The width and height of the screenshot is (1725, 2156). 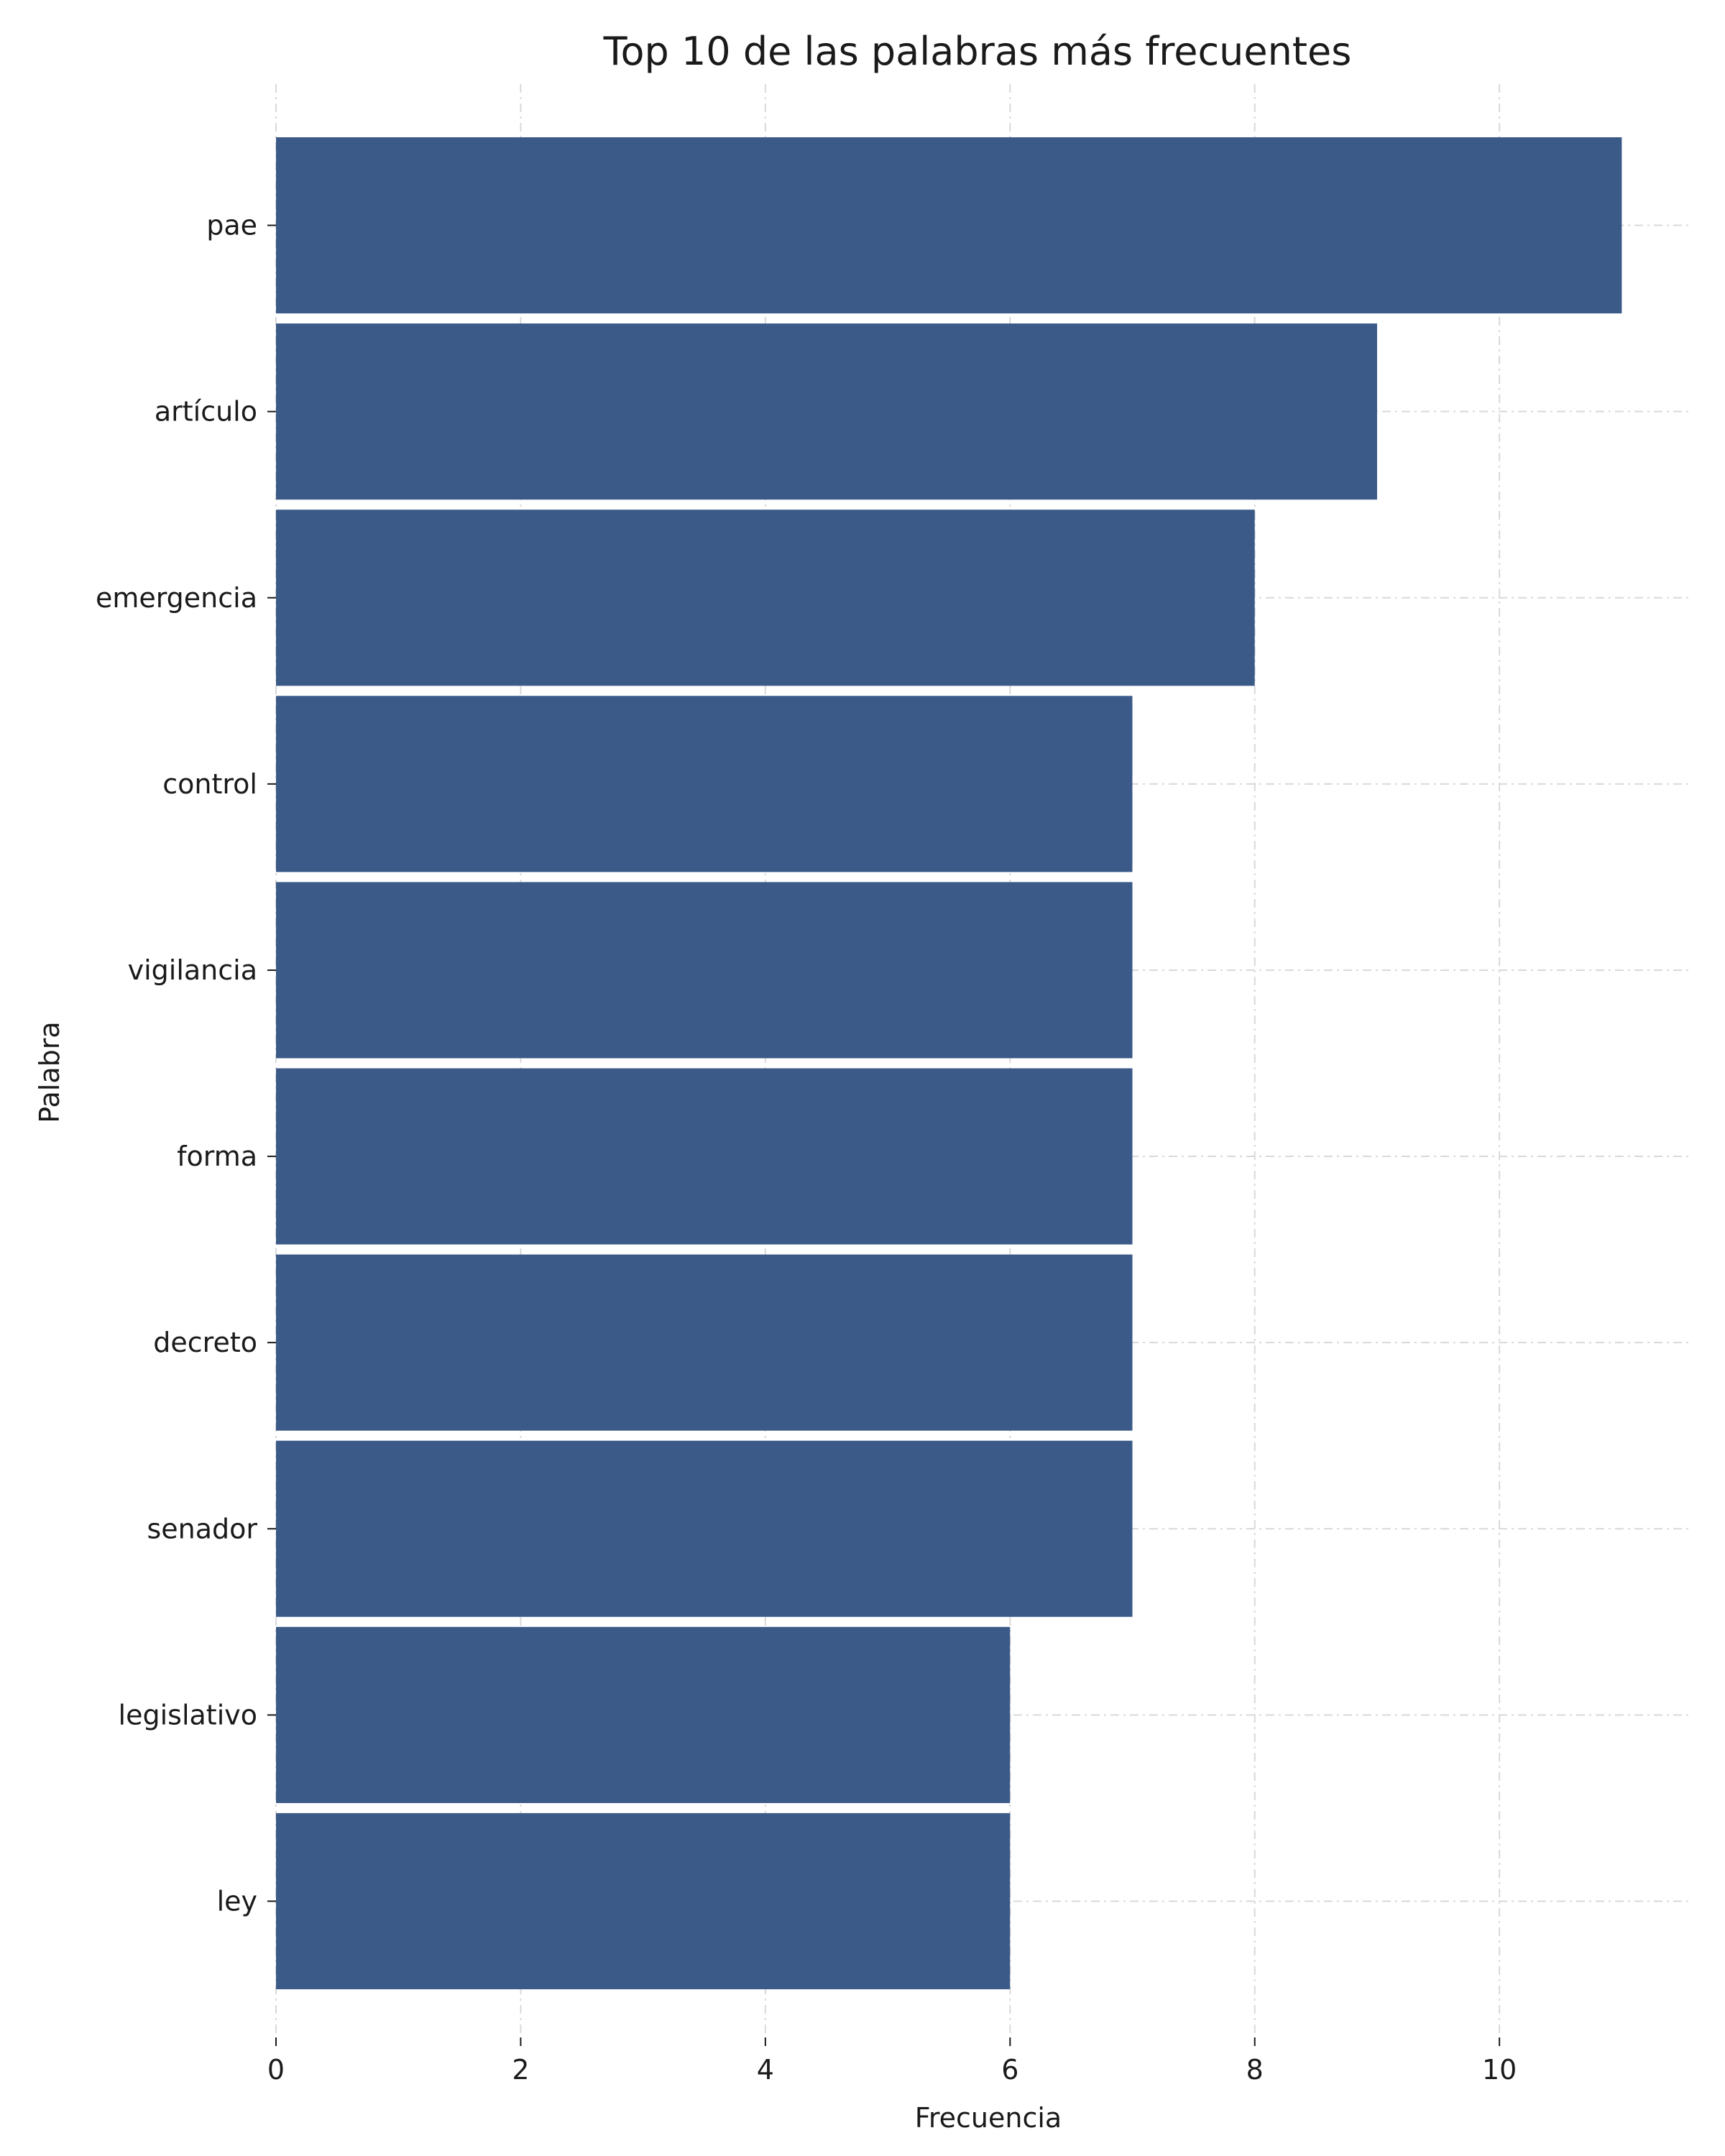 What do you see at coordinates (276, 2070) in the screenshot?
I see `x-tick-label-0: 0` at bounding box center [276, 2070].